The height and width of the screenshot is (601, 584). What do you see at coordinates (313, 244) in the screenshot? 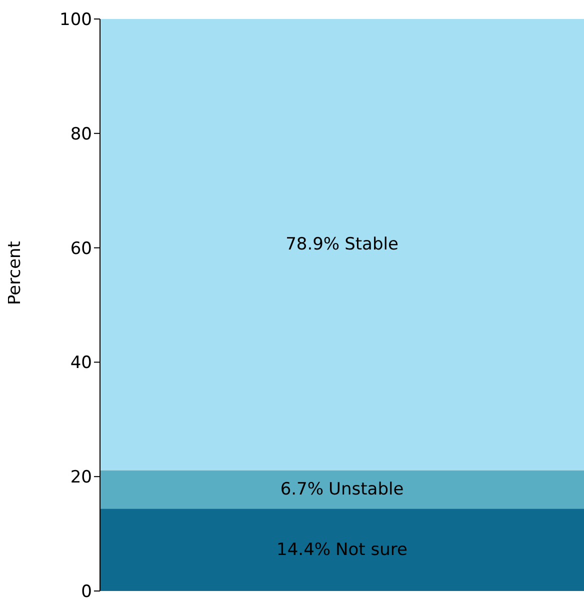
I see `data-label: 78.9%` at bounding box center [313, 244].